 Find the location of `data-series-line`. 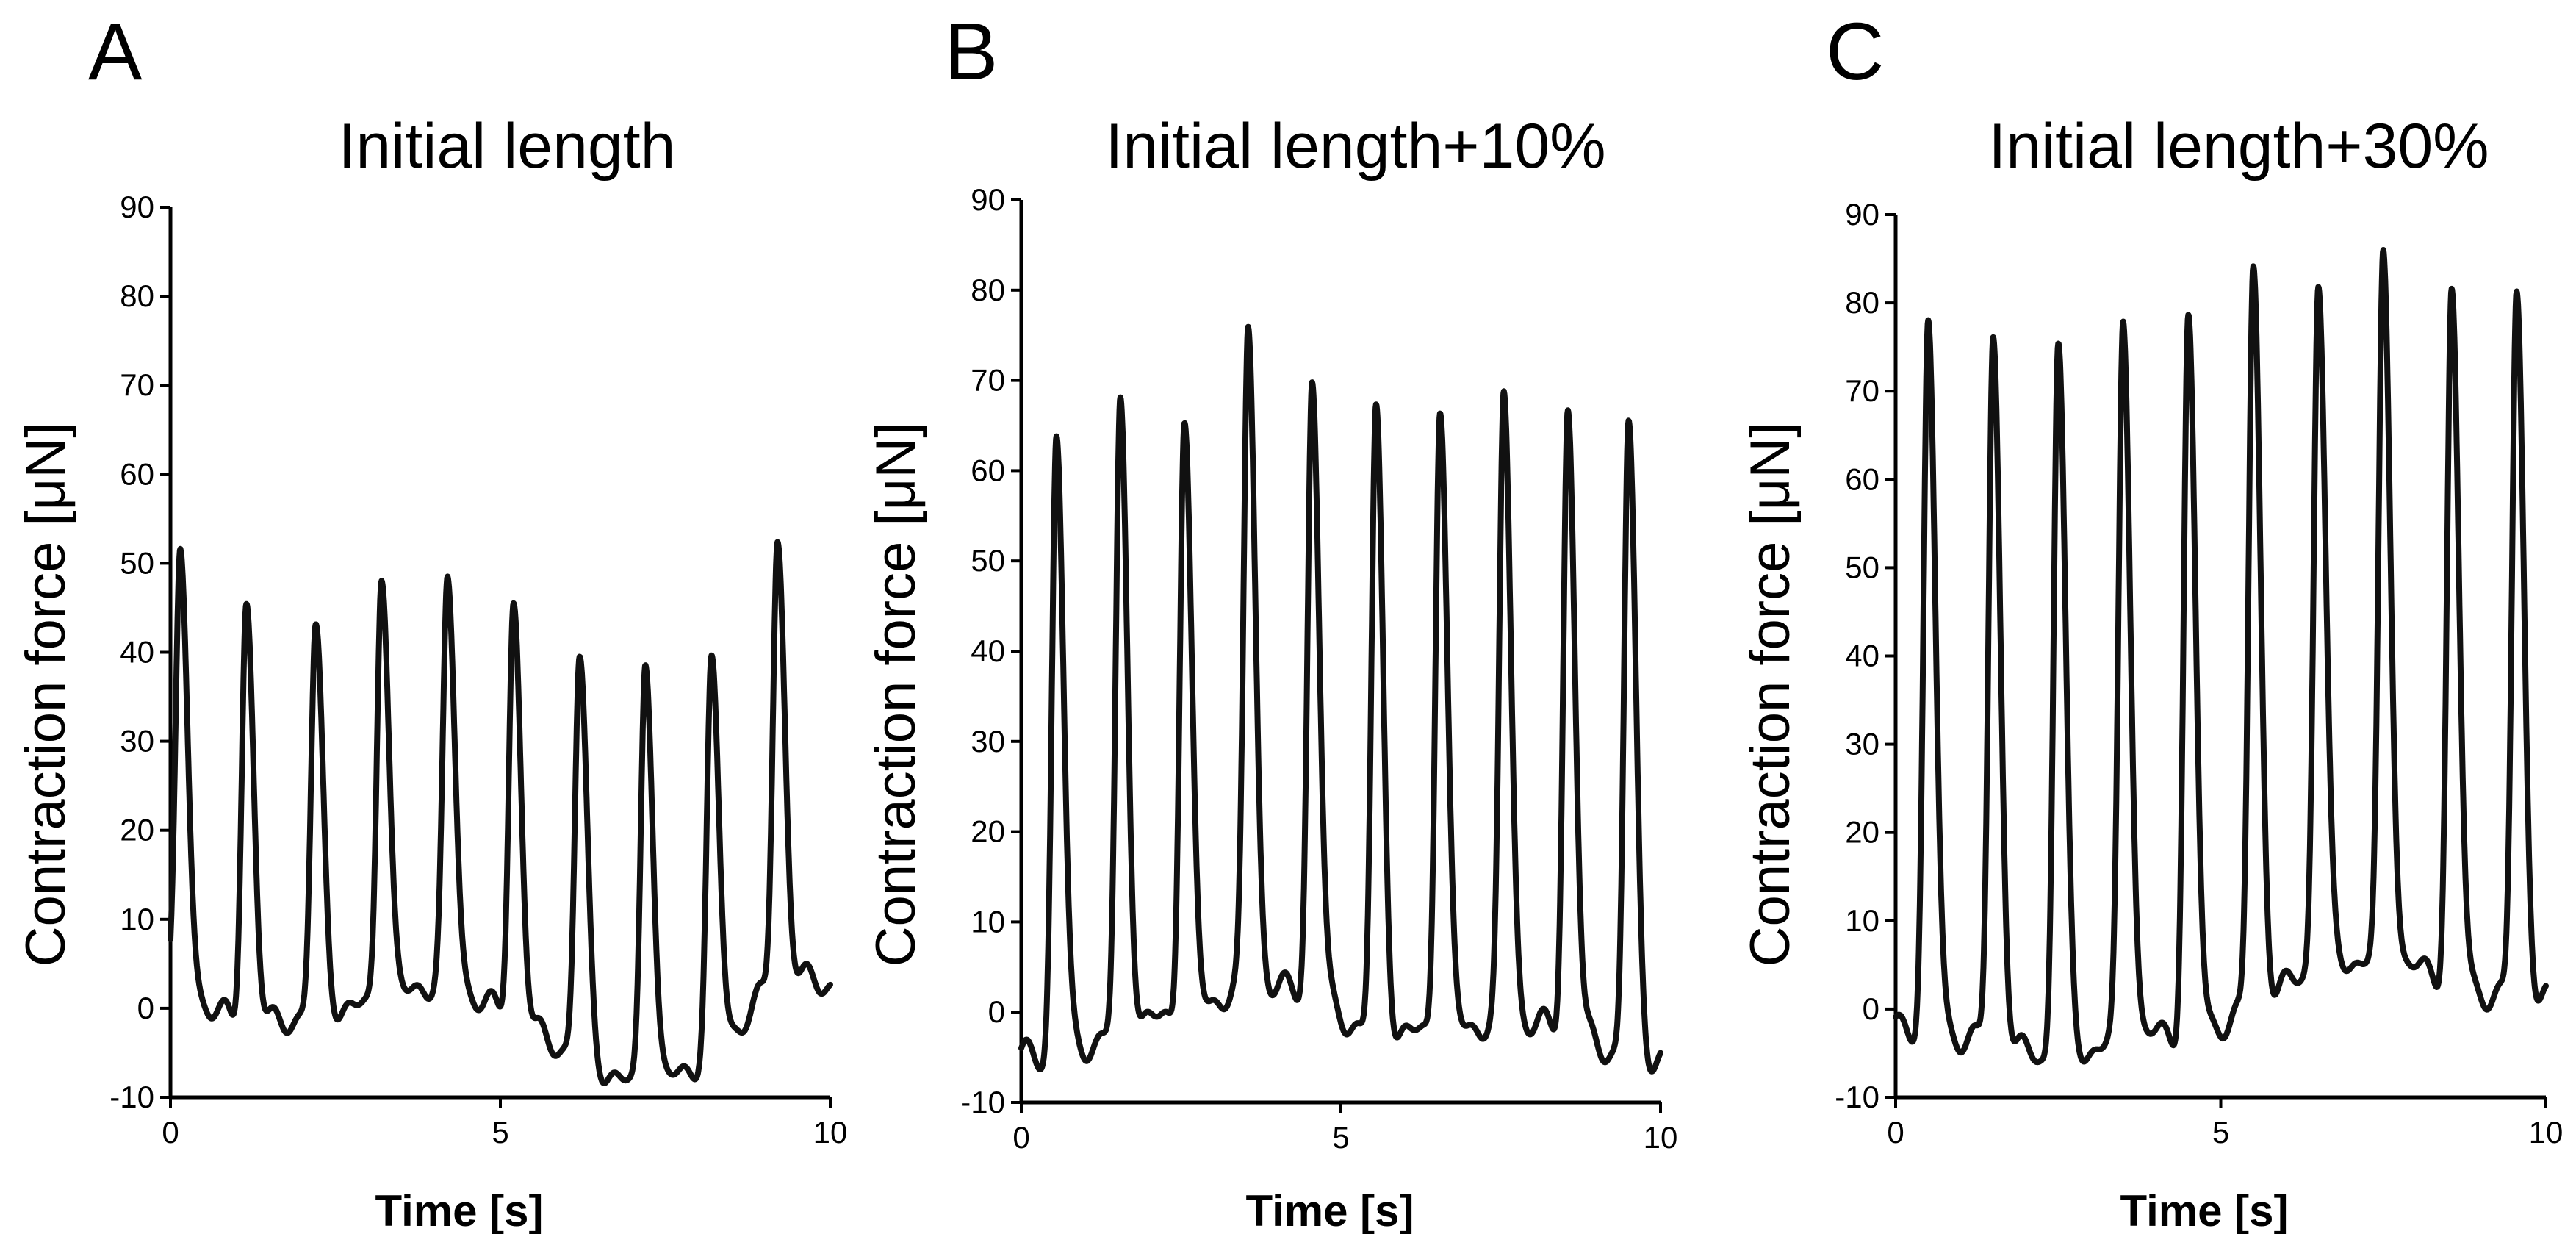

data-series-line is located at coordinates (501, 812).